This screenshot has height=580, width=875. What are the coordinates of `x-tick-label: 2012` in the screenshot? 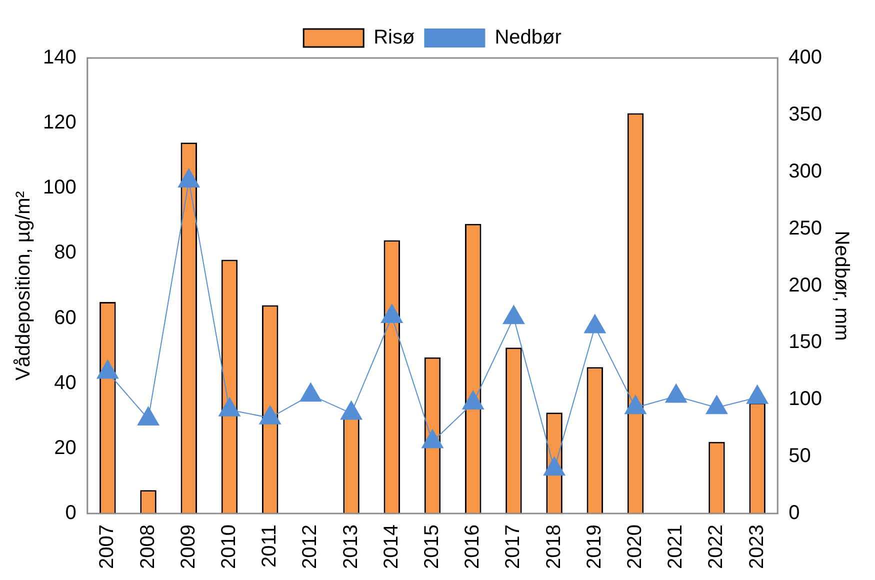 It's located at (310, 547).